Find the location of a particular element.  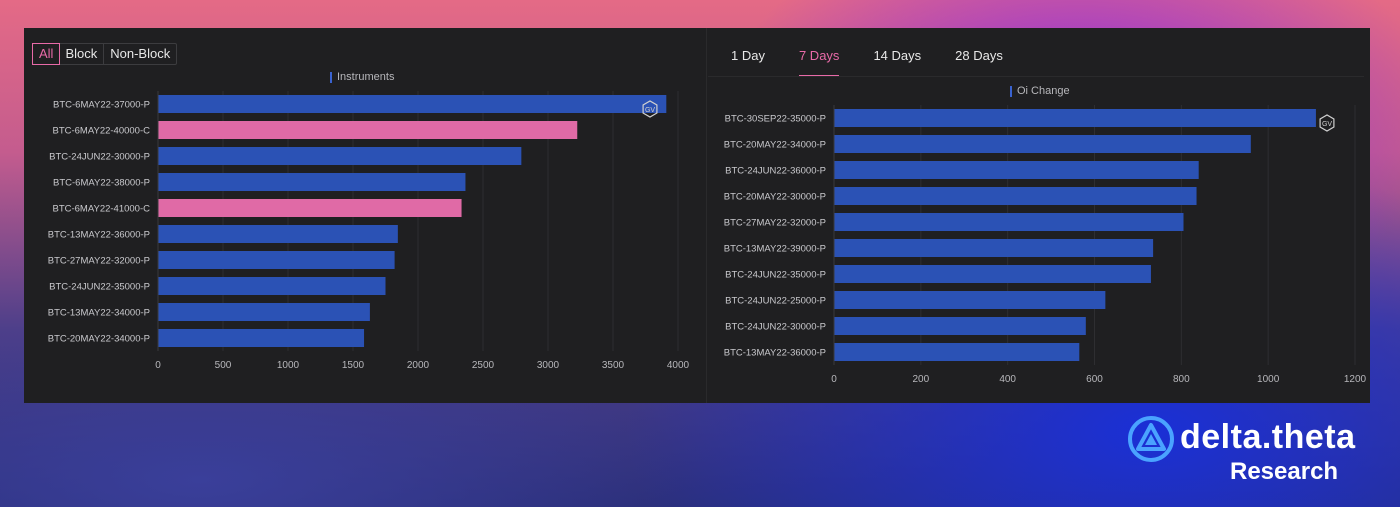

x-tick-label: 2500 is located at coordinates (483, 365).